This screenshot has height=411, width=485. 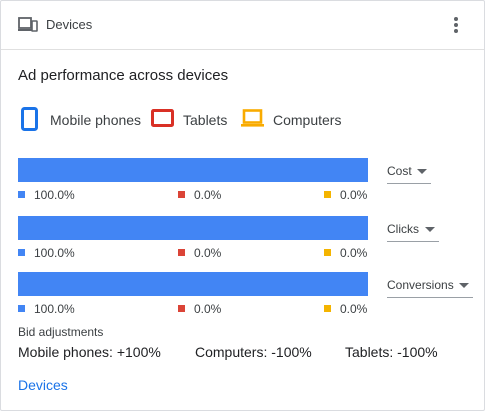 What do you see at coordinates (253, 352) in the screenshot?
I see `bid-adjustment-computers: Computers: -100%` at bounding box center [253, 352].